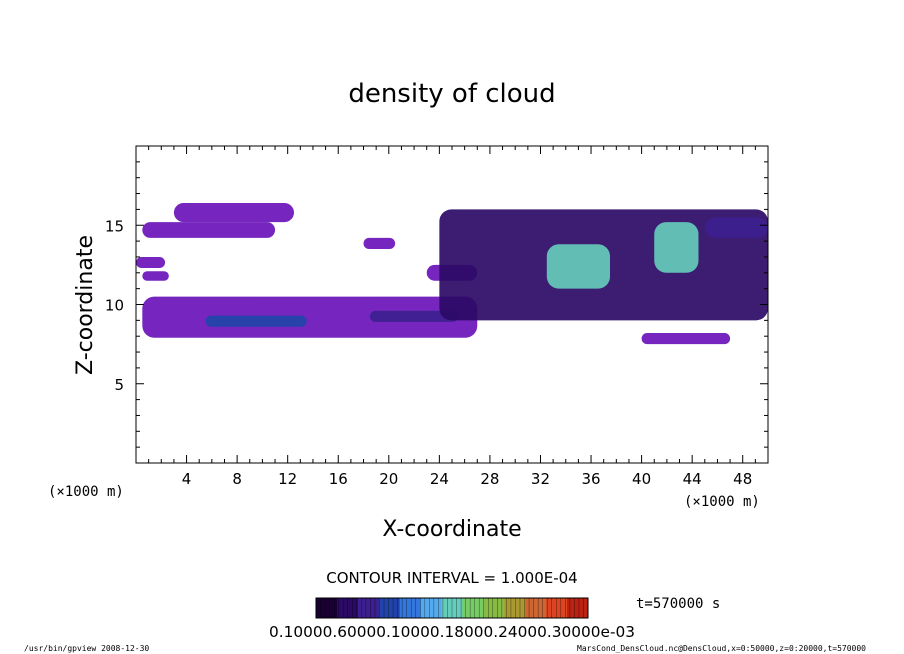 This screenshot has height=654, width=904. Describe the element at coordinates (641, 479) in the screenshot. I see `x-tick-label: 40` at that location.